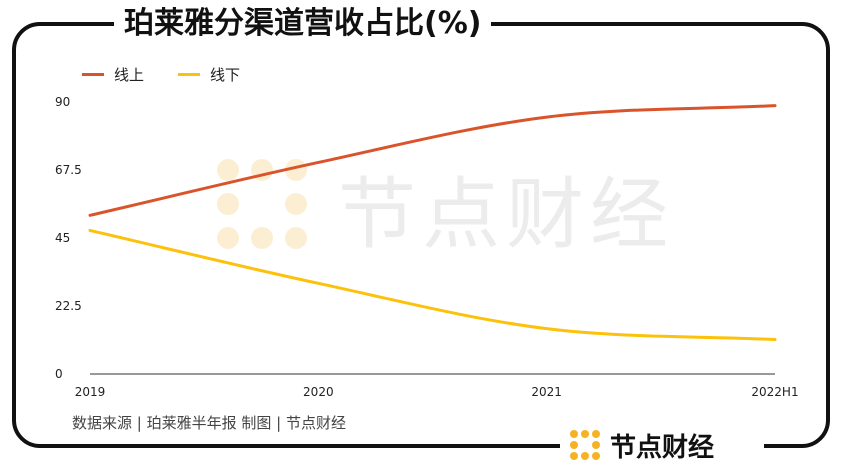 This screenshot has height=470, width=842. Describe the element at coordinates (546, 392) in the screenshot. I see `x-tick-label: 2021` at that location.